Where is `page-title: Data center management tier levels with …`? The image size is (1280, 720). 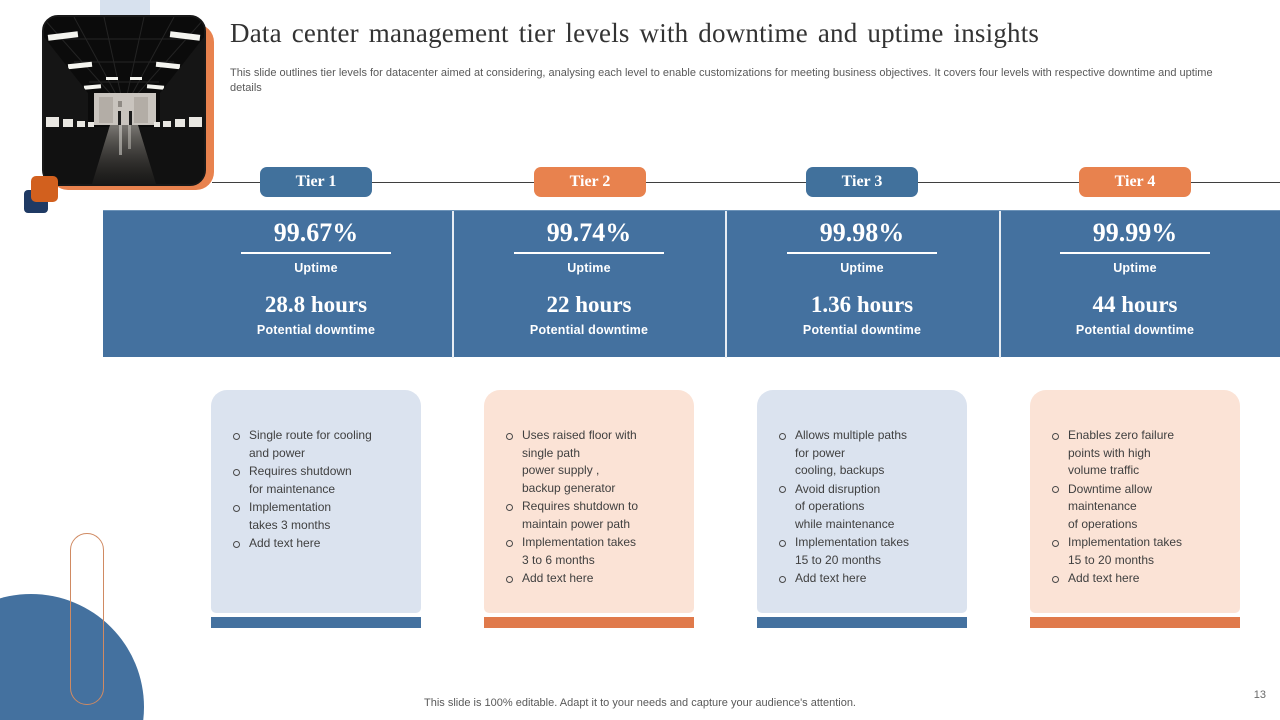
page-title: Data center management tier levels with … is located at coordinates (635, 33).